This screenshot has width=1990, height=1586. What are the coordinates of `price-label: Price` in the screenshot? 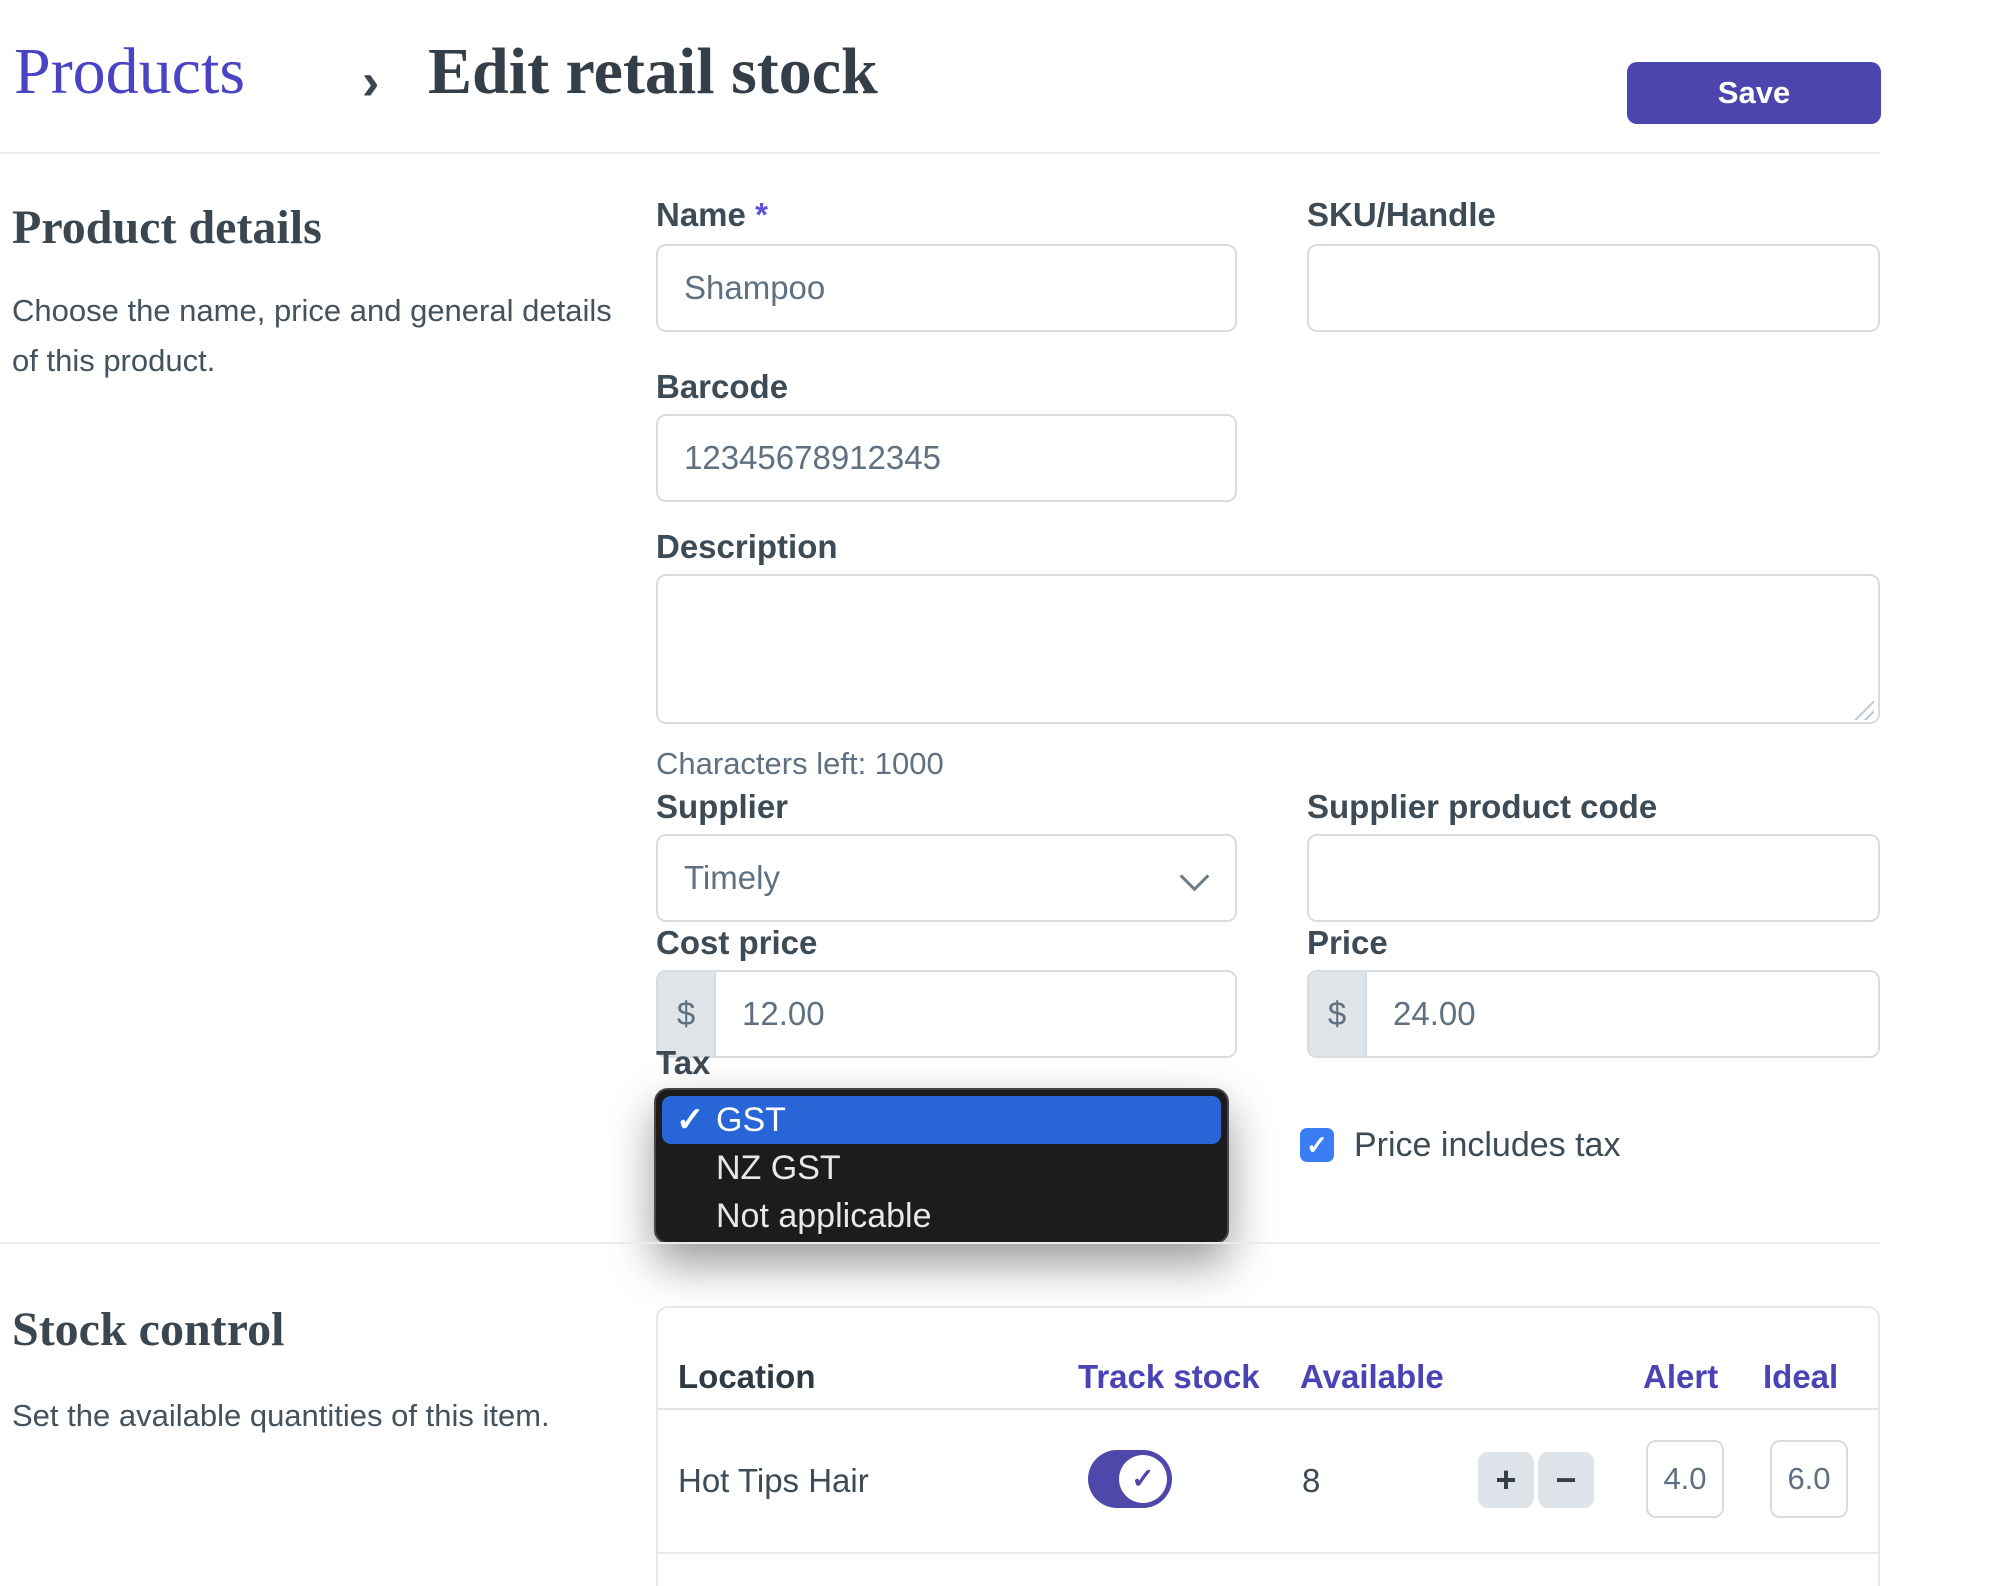 It's located at (1347, 942).